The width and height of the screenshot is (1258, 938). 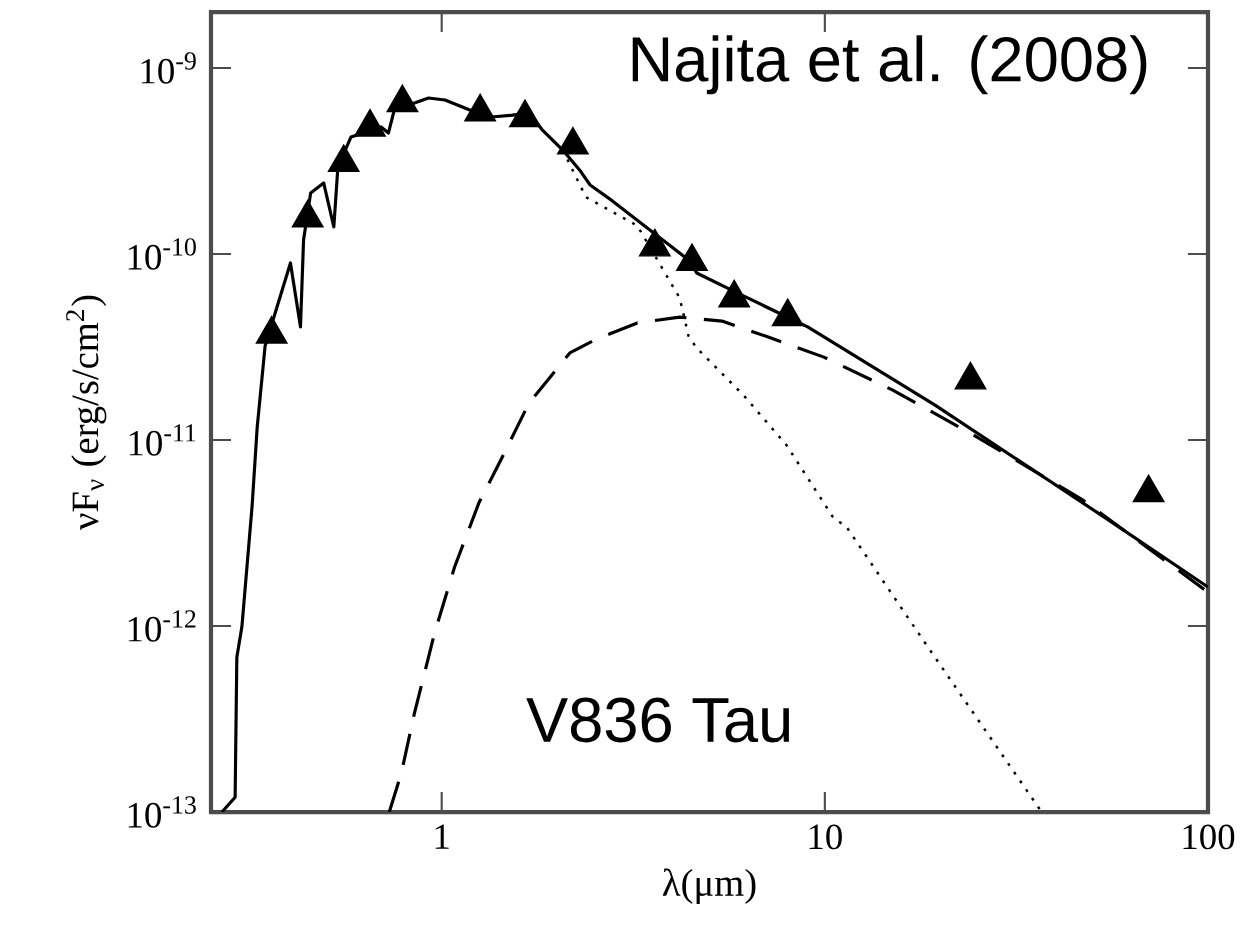 I want to click on annotation: V836 Tau, so click(x=658, y=720).